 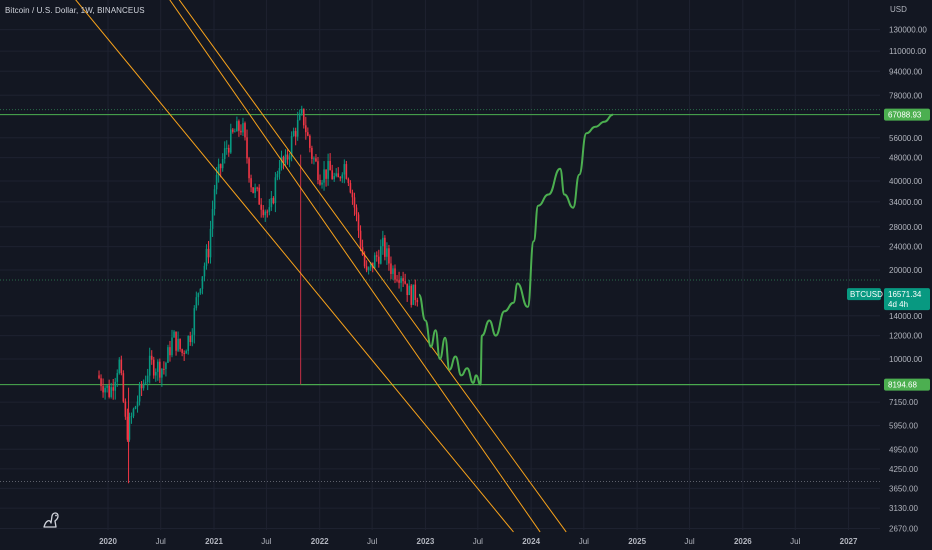 What do you see at coordinates (866, 294) in the screenshot?
I see `symbol-label: BTCUSD` at bounding box center [866, 294].